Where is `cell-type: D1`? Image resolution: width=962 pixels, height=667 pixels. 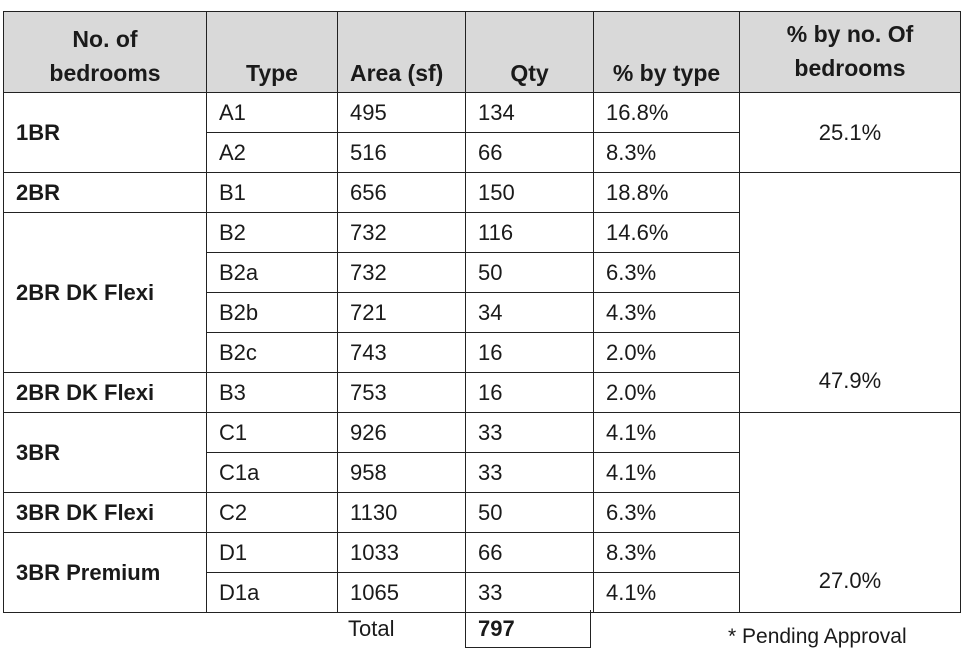 cell-type: D1 is located at coordinates (272, 552).